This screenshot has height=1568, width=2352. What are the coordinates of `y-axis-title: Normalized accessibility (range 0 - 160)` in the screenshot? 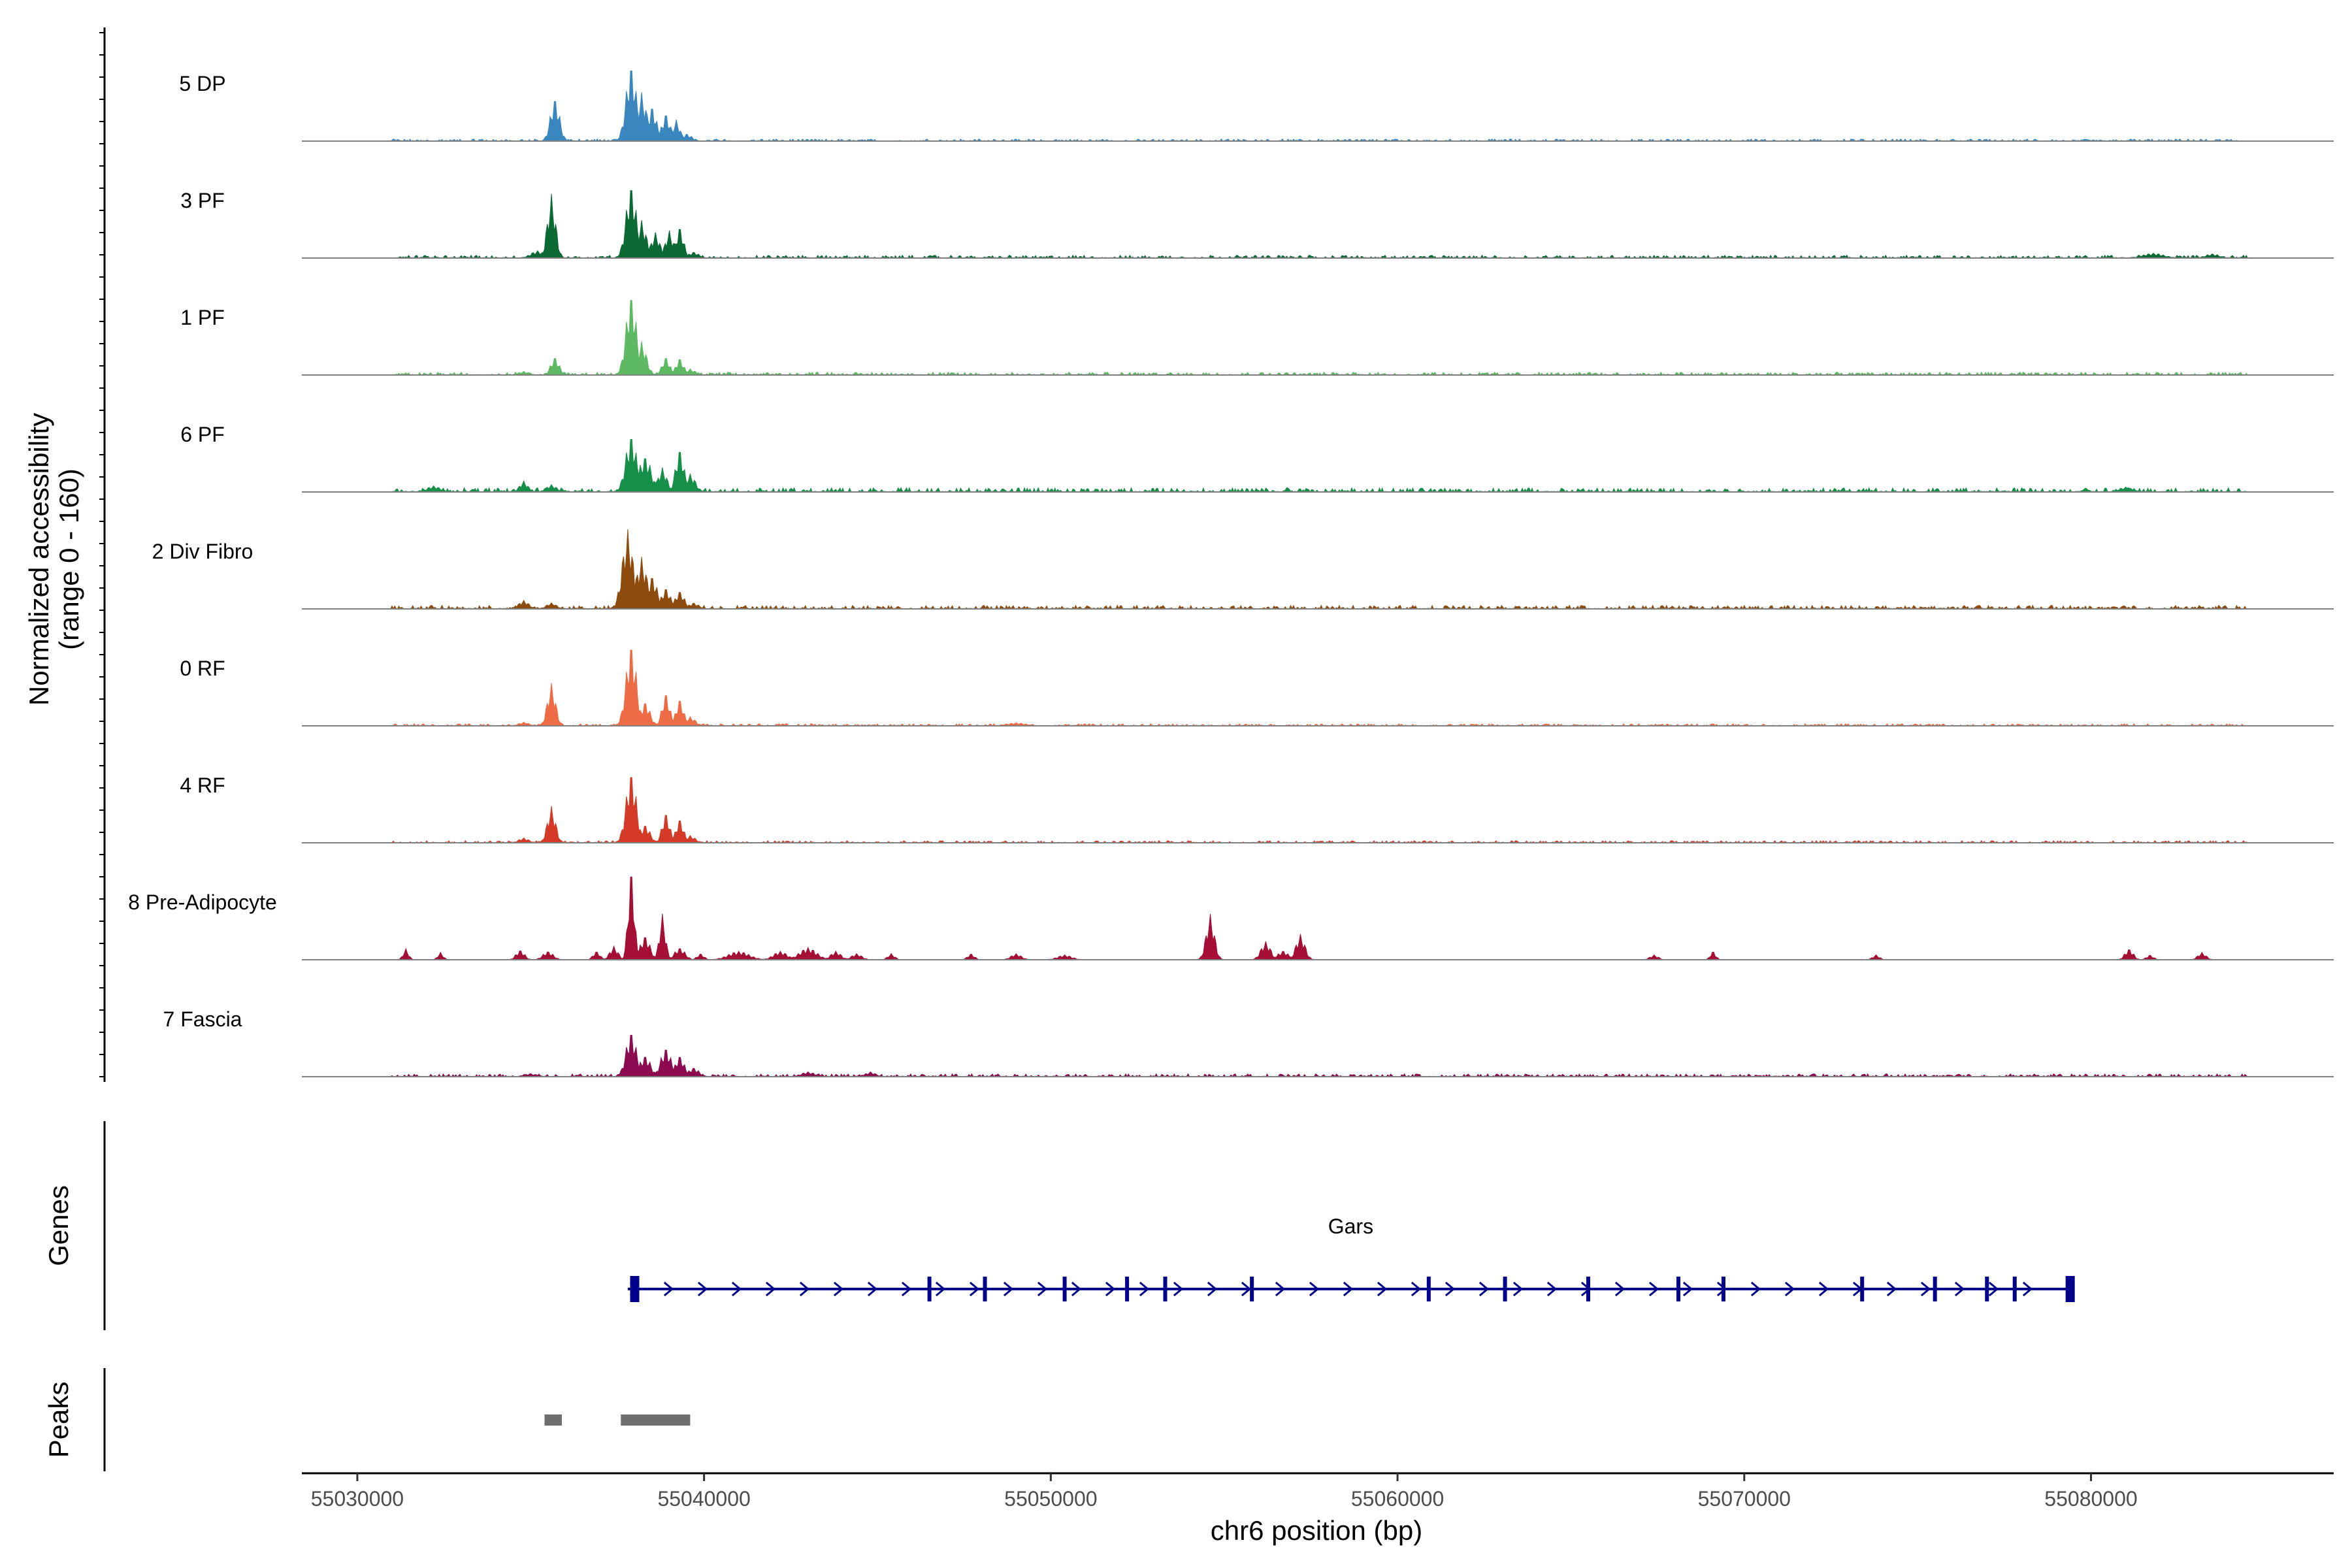 It's located at (54, 559).